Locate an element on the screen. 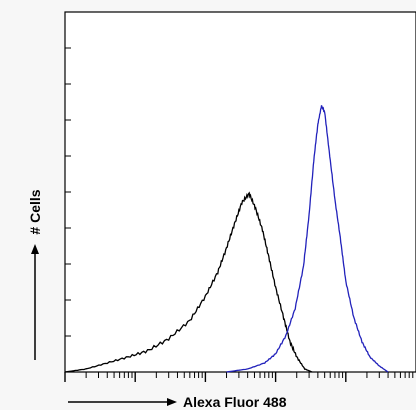 The width and height of the screenshot is (416, 410). y-axis-arrow-head is located at coordinates (35, 249).